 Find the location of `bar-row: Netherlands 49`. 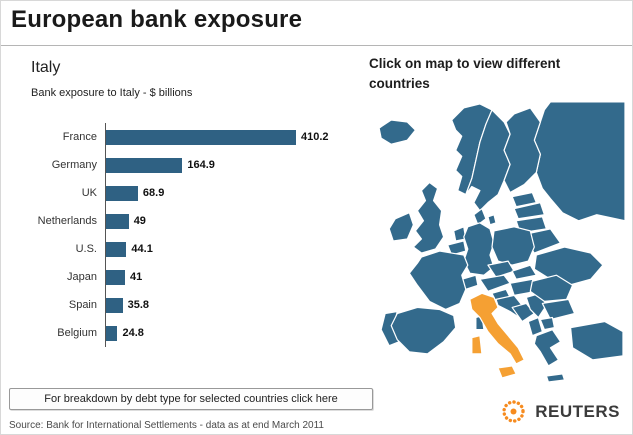

bar-row: Netherlands 49 is located at coordinates (195, 221).